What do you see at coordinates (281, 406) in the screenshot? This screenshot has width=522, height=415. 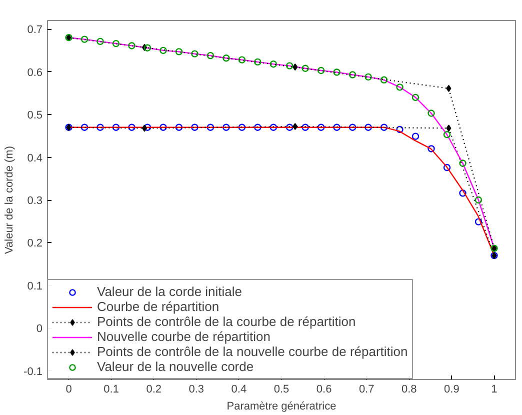 I see `x-axis-title: Paramètre génératrice` at bounding box center [281, 406].